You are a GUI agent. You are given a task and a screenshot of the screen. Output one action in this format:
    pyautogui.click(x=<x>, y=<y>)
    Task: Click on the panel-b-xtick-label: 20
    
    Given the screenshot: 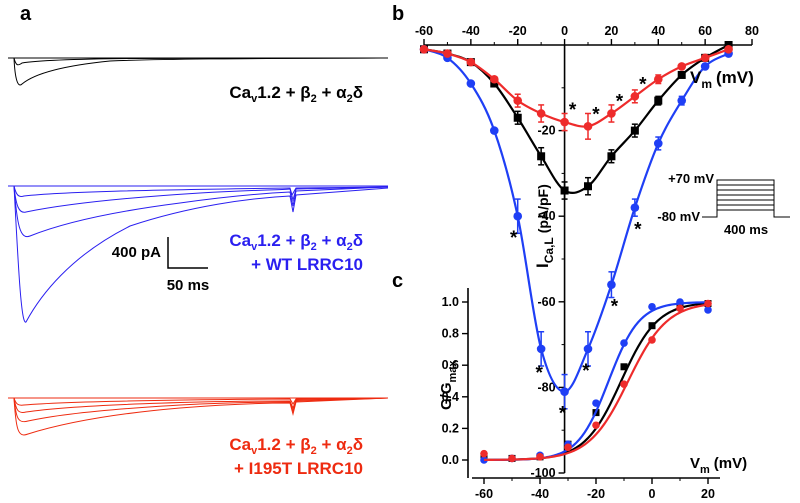 What is the action you would take?
    pyautogui.click(x=611, y=31)
    